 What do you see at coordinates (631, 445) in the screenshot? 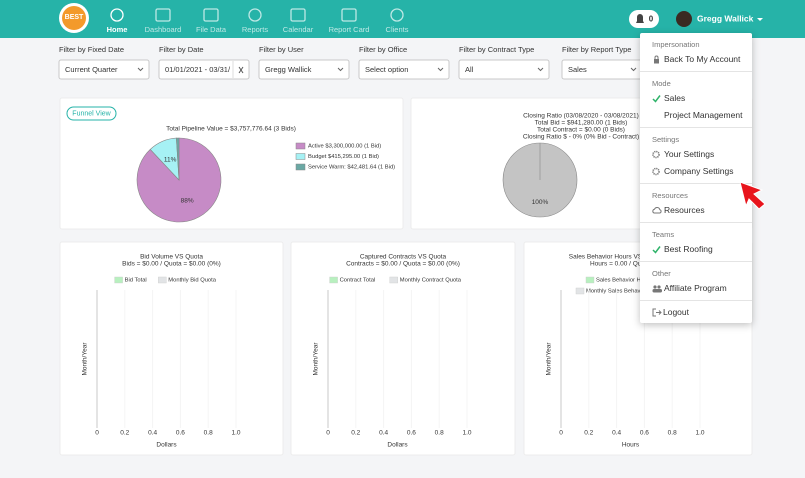
I see `x-axis-label: Hours` at bounding box center [631, 445].